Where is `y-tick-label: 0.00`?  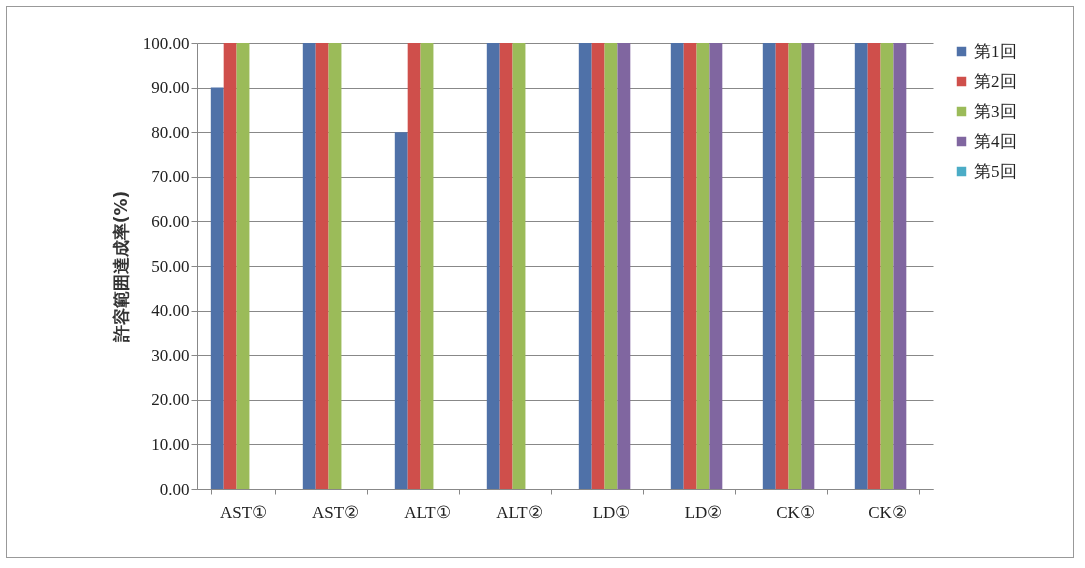
y-tick-label: 0.00 is located at coordinates (174, 489).